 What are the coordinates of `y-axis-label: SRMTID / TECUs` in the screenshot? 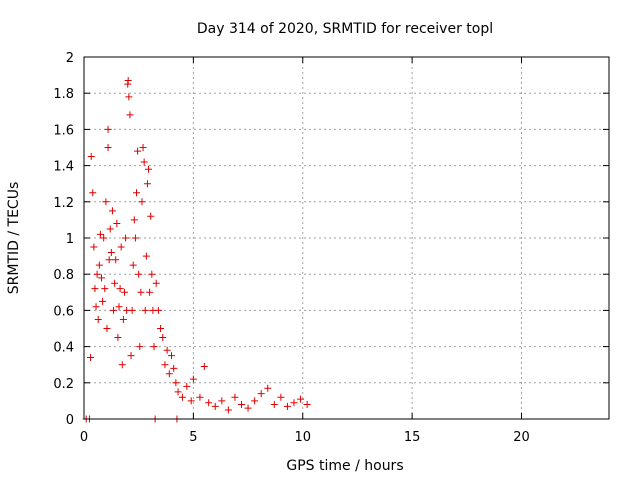 It's located at (14, 238).